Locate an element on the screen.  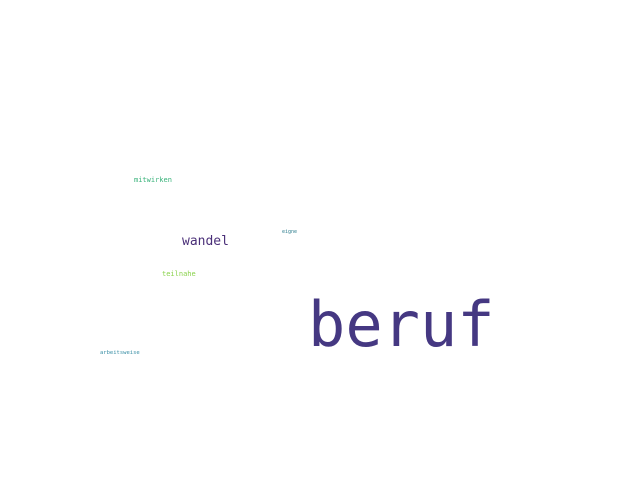
word-teilnahe: teilnahe is located at coordinates (179, 274).